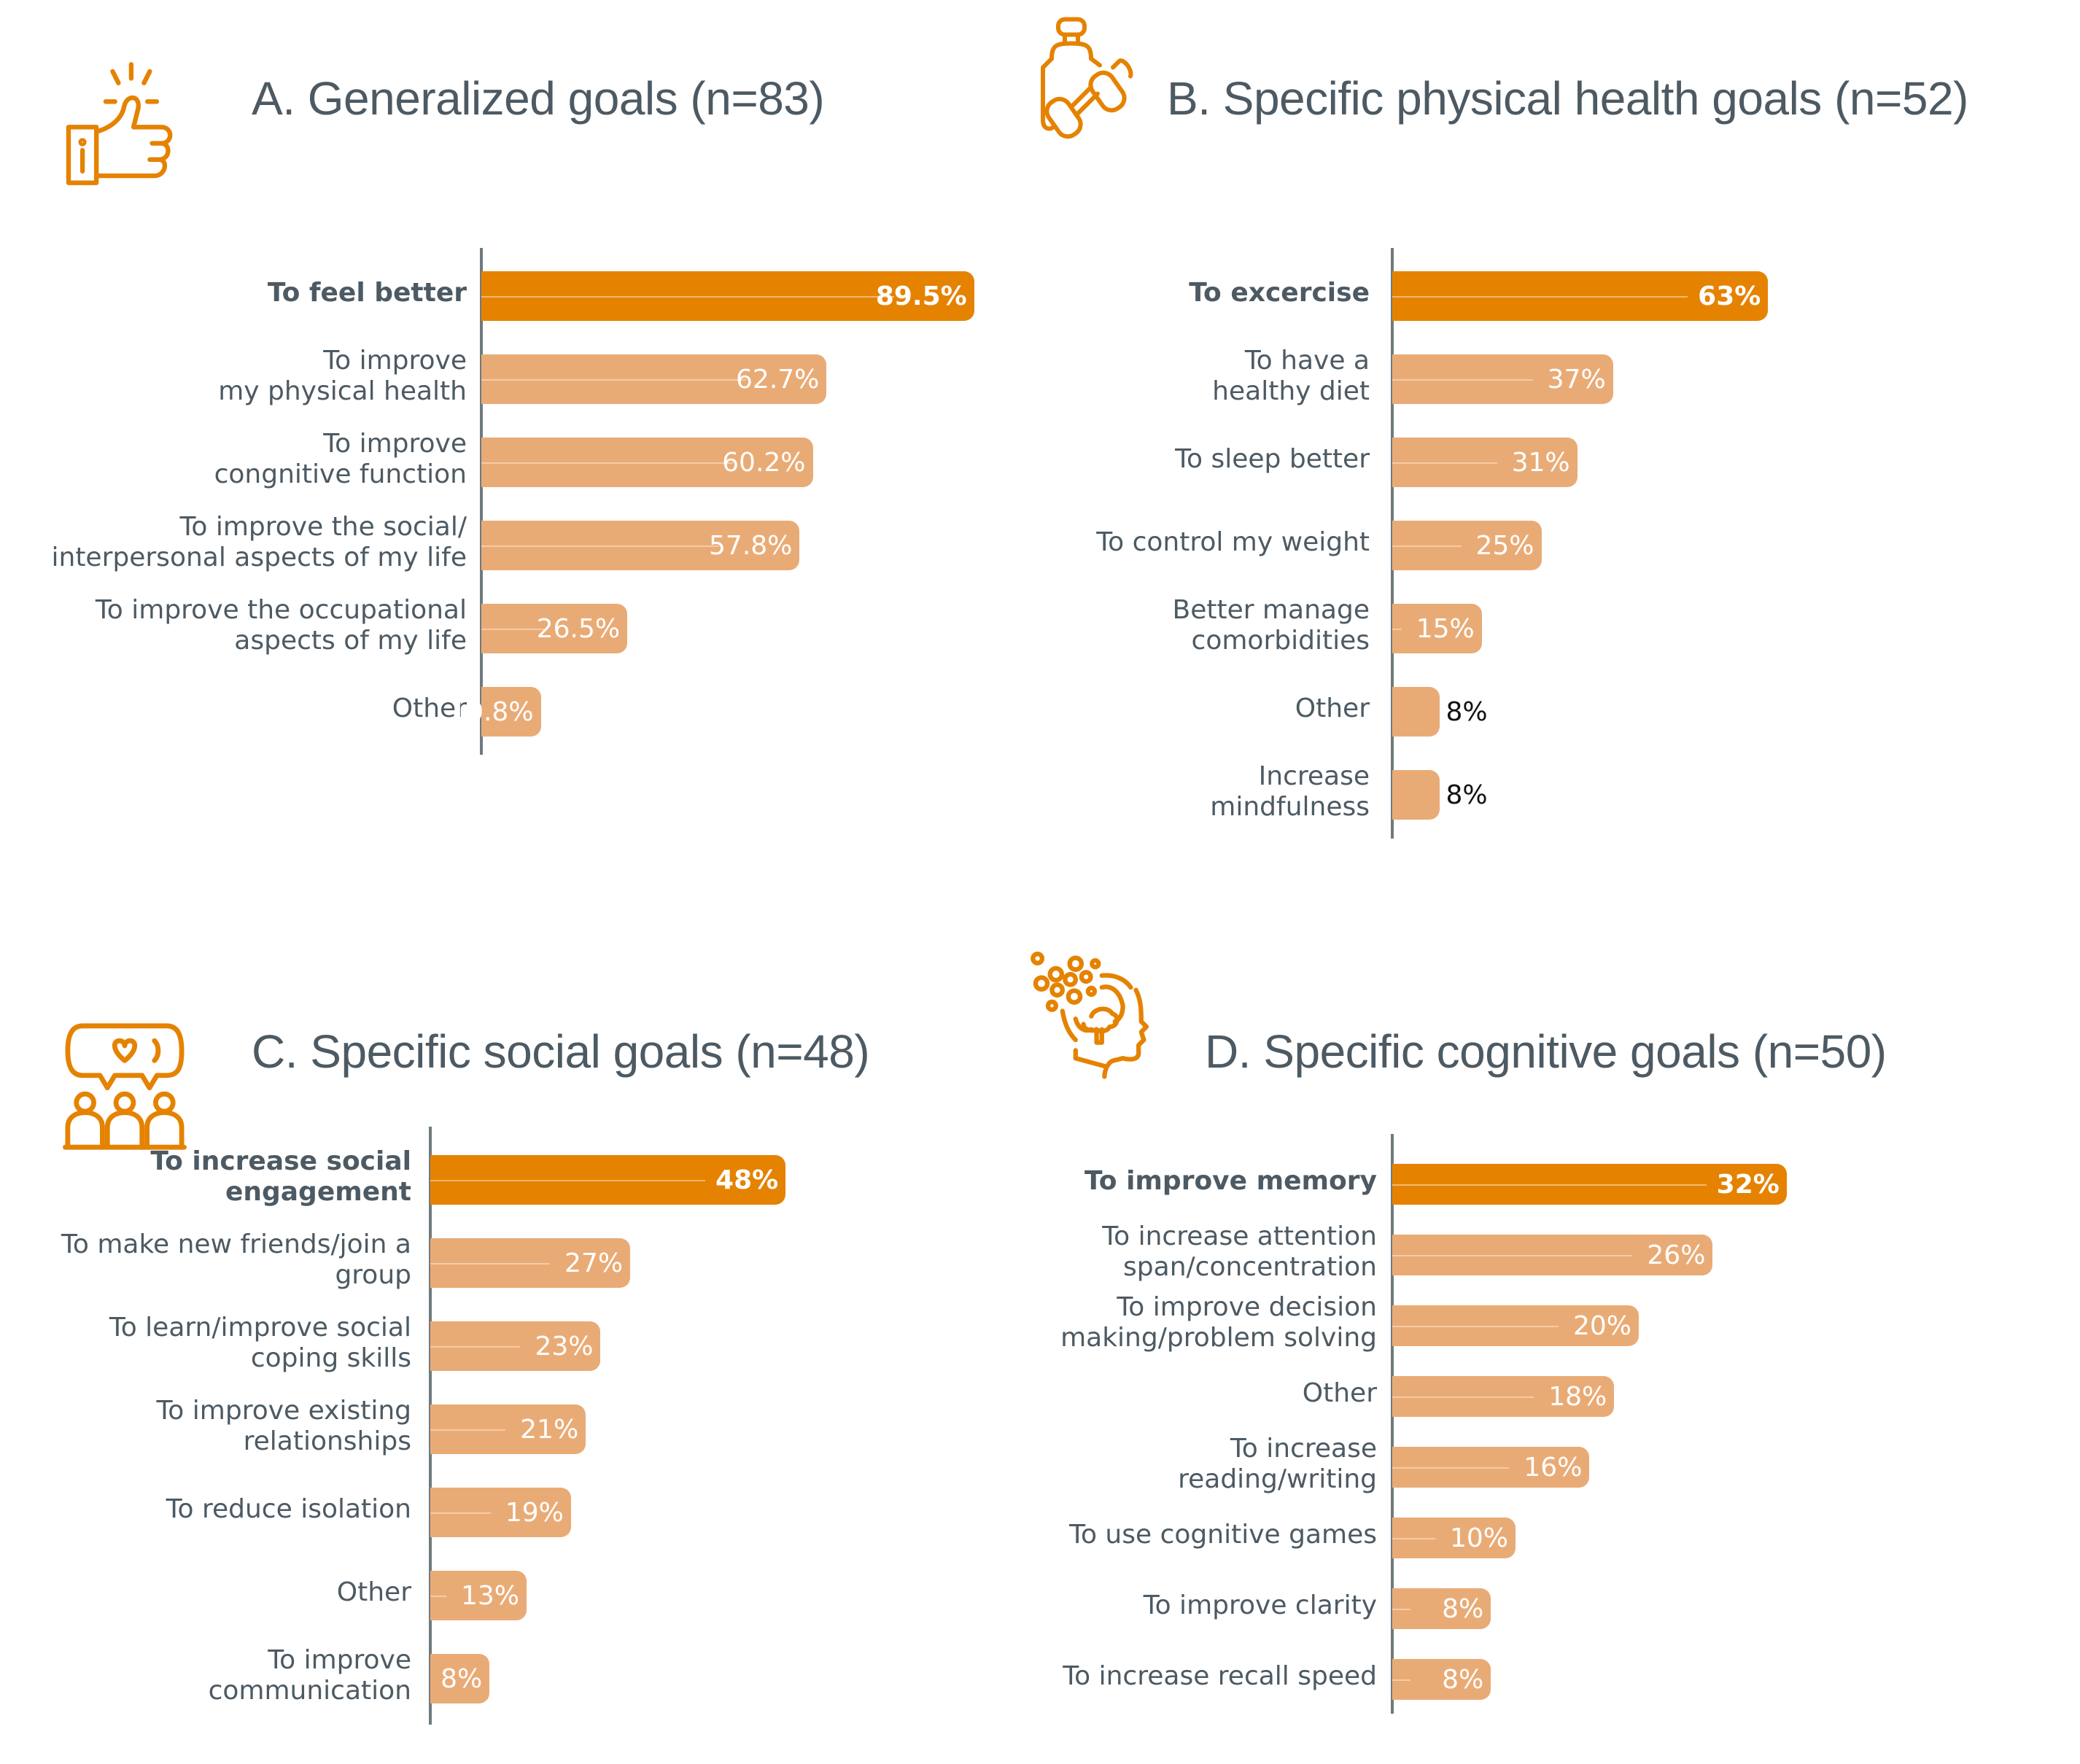 The width and height of the screenshot is (2080, 1764). Describe the element at coordinates (1271, 625) in the screenshot. I see `category-label: Better manage comorbidities` at that location.